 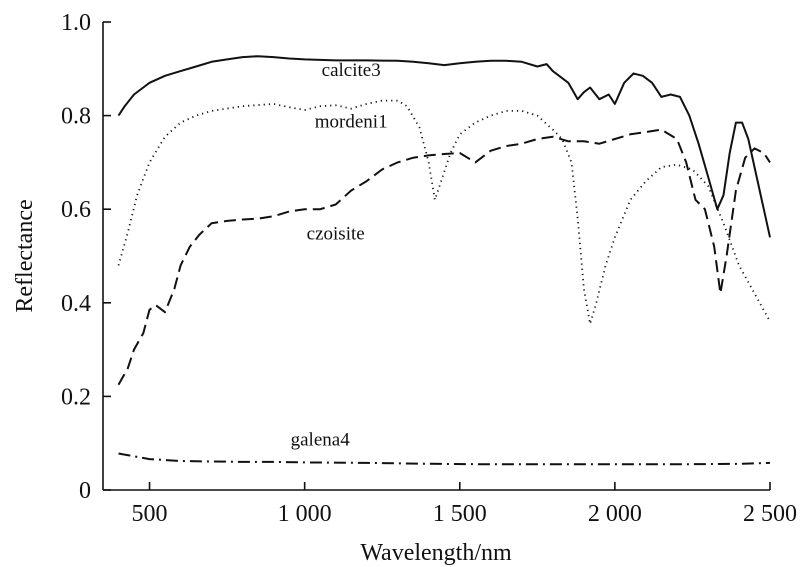 What do you see at coordinates (351, 70) in the screenshot?
I see `series-label-calcite3: calcite3` at bounding box center [351, 70].